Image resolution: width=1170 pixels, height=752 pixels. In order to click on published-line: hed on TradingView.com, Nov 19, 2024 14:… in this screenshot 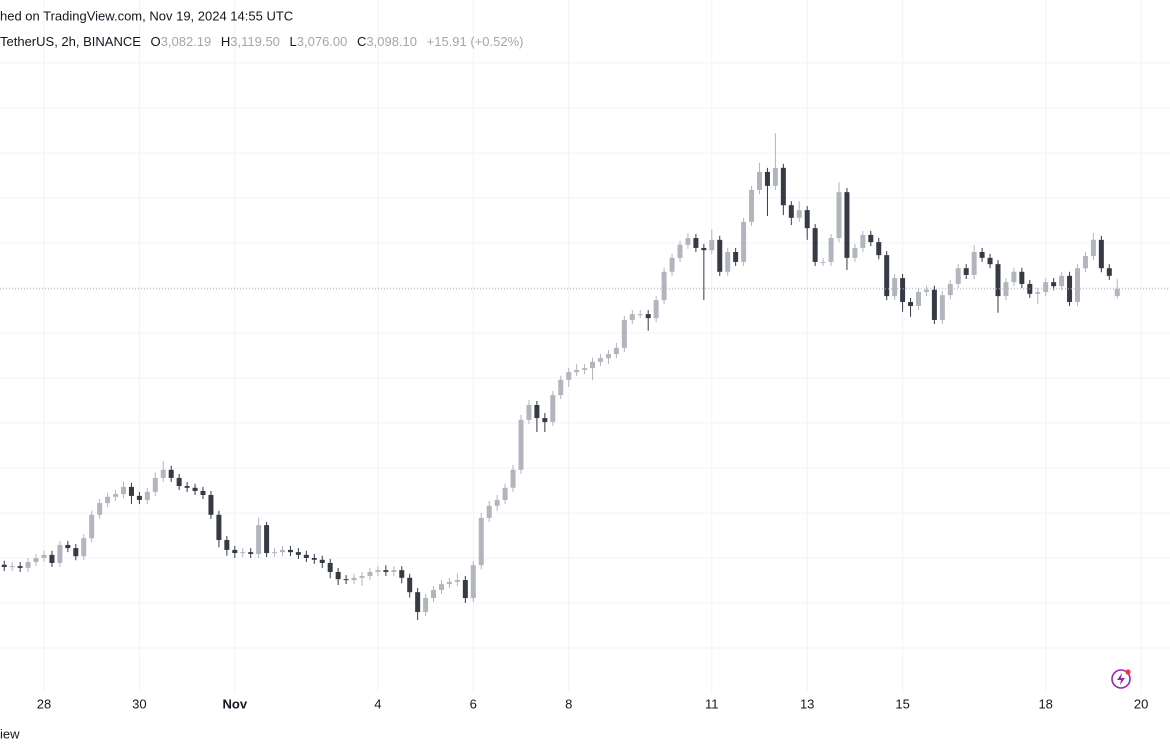, I will do `click(146, 15)`.